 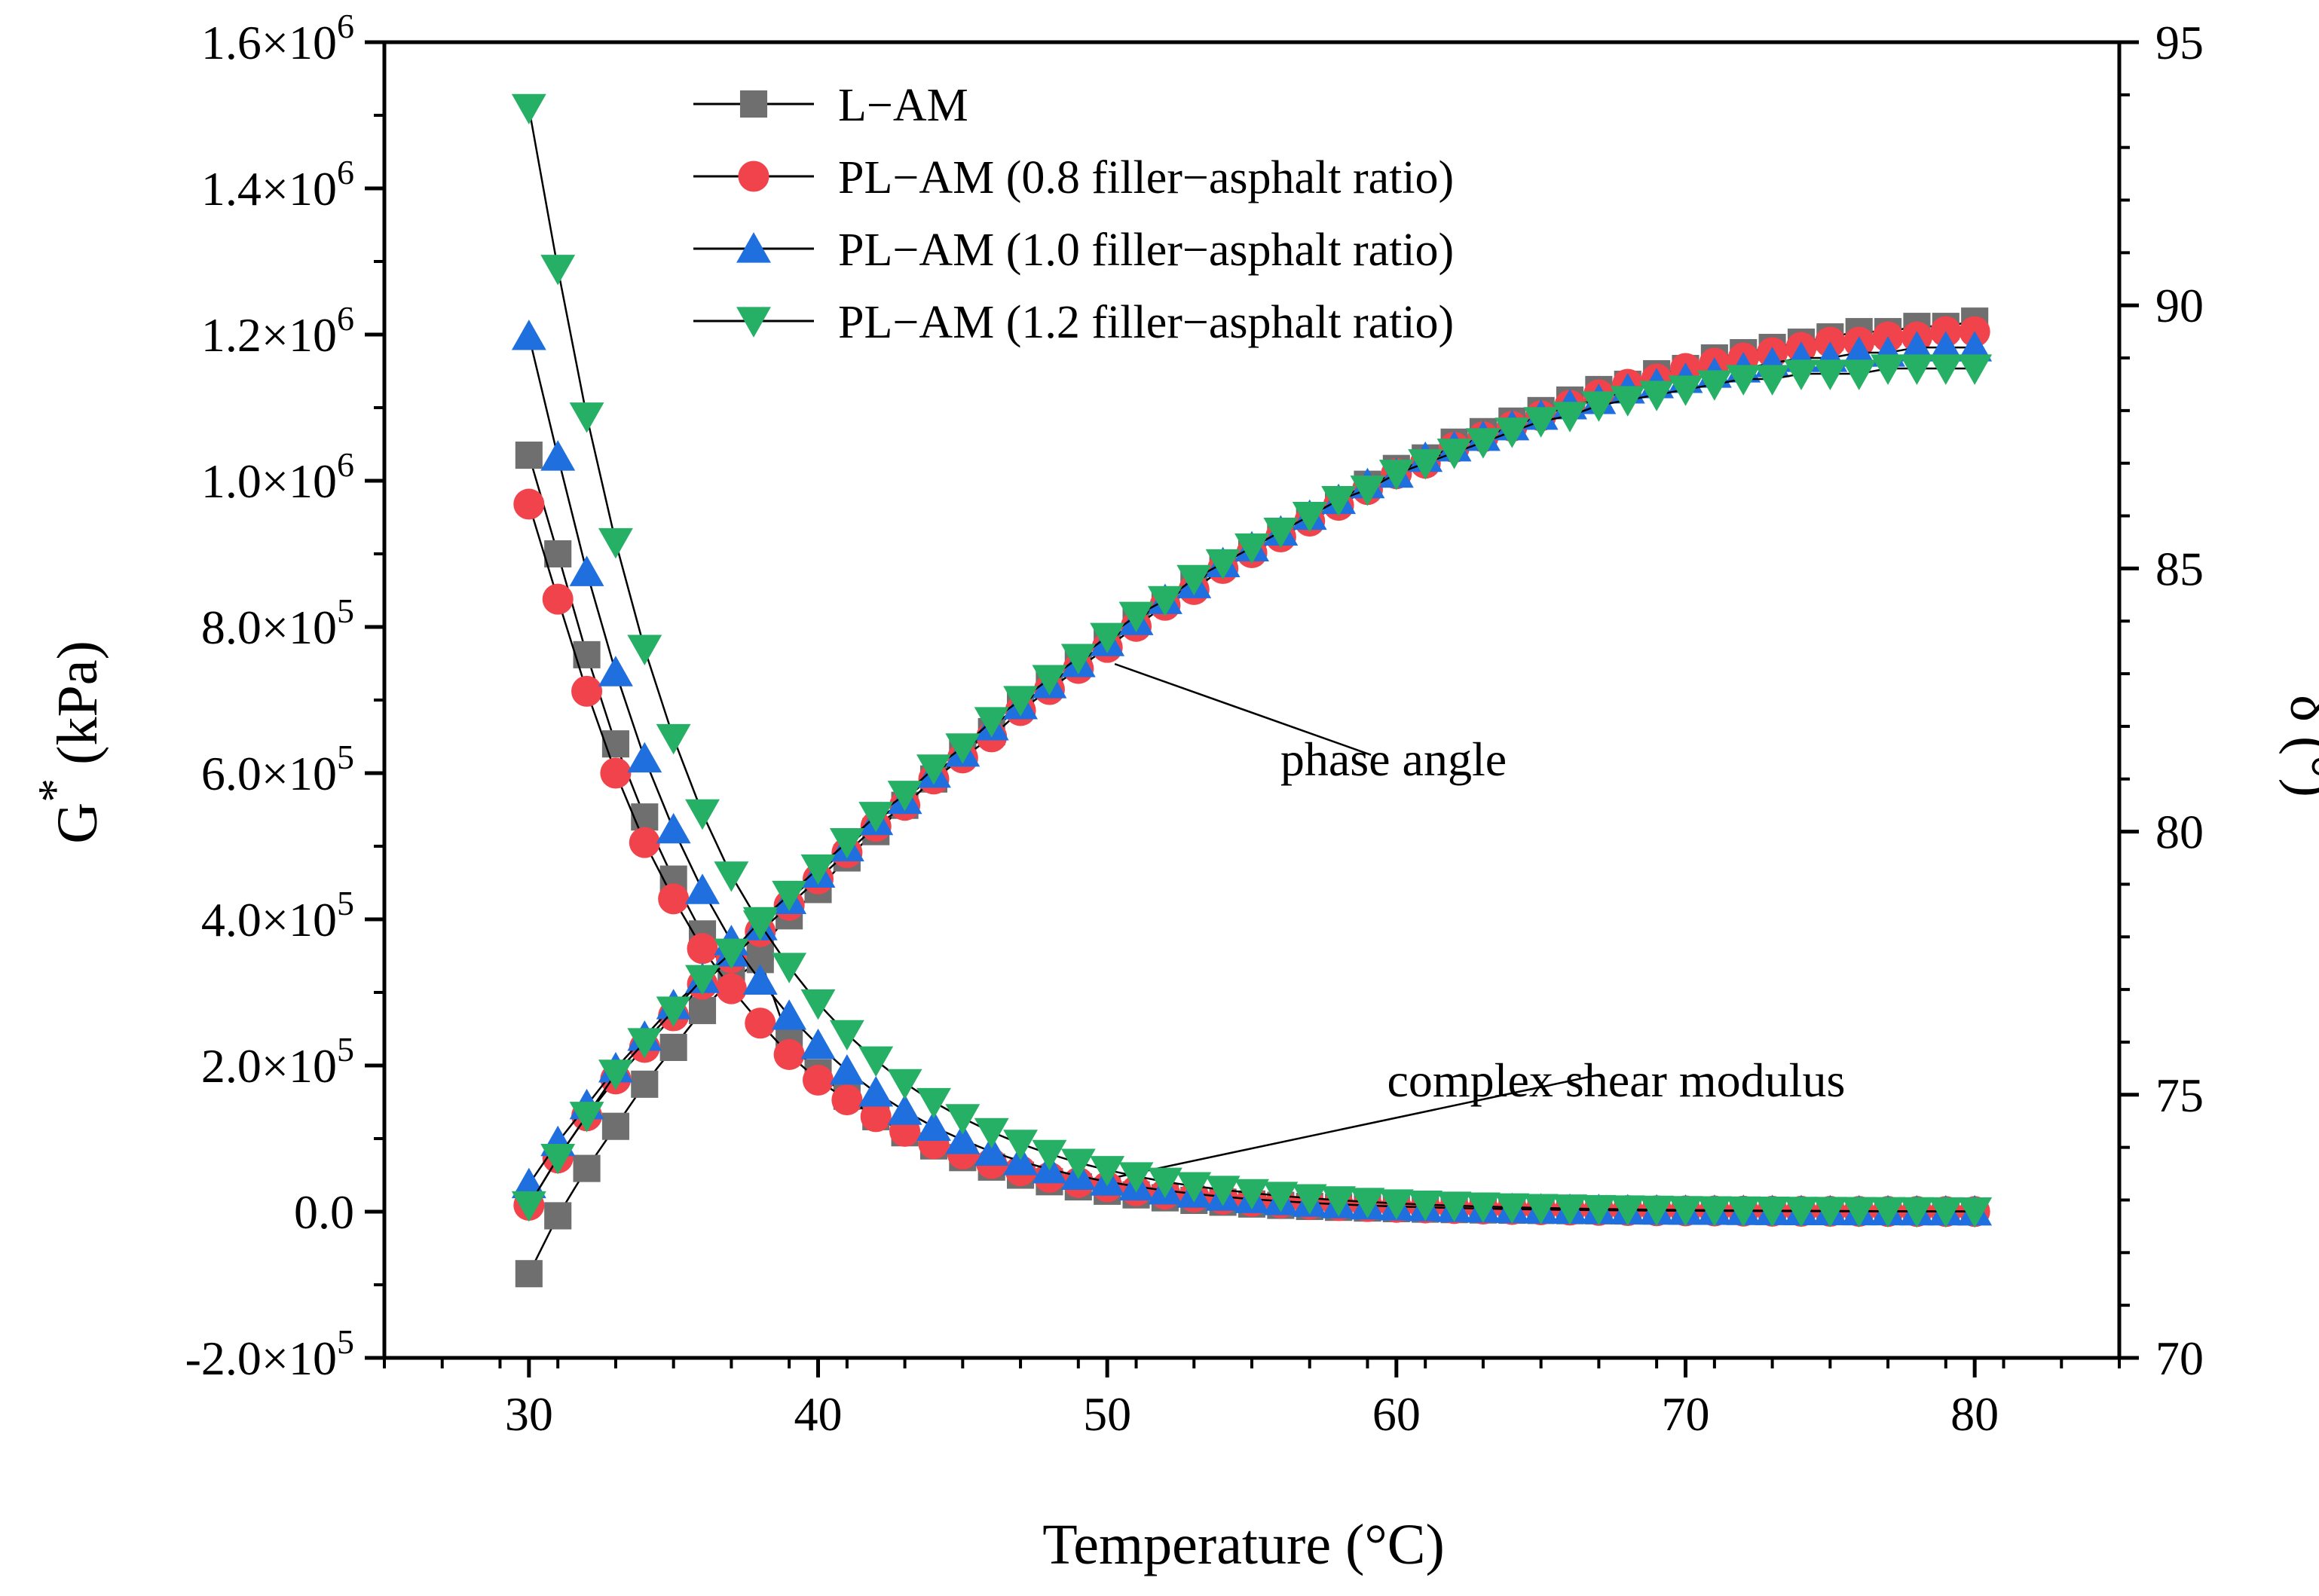 What do you see at coordinates (2179, 568) in the screenshot?
I see `y-right-tick-label: 85` at bounding box center [2179, 568].